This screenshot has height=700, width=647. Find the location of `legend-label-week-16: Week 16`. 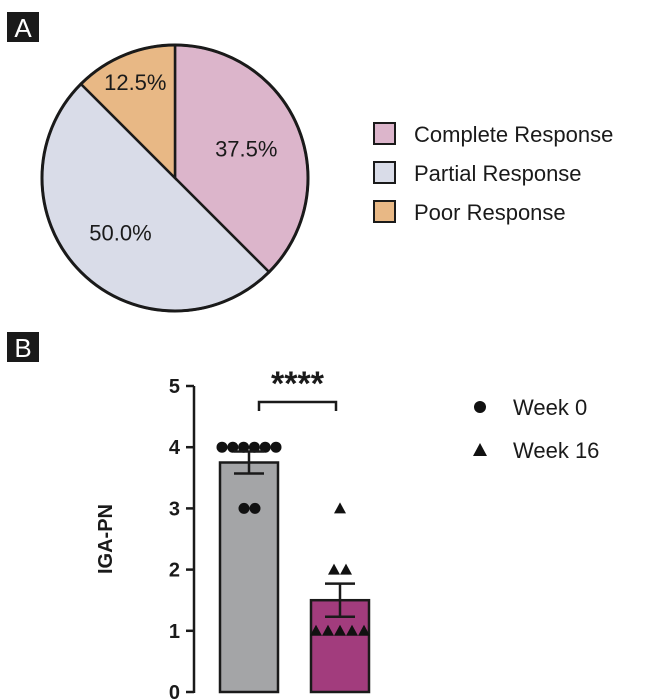

legend-label-week-16: Week 16 is located at coordinates (556, 450).